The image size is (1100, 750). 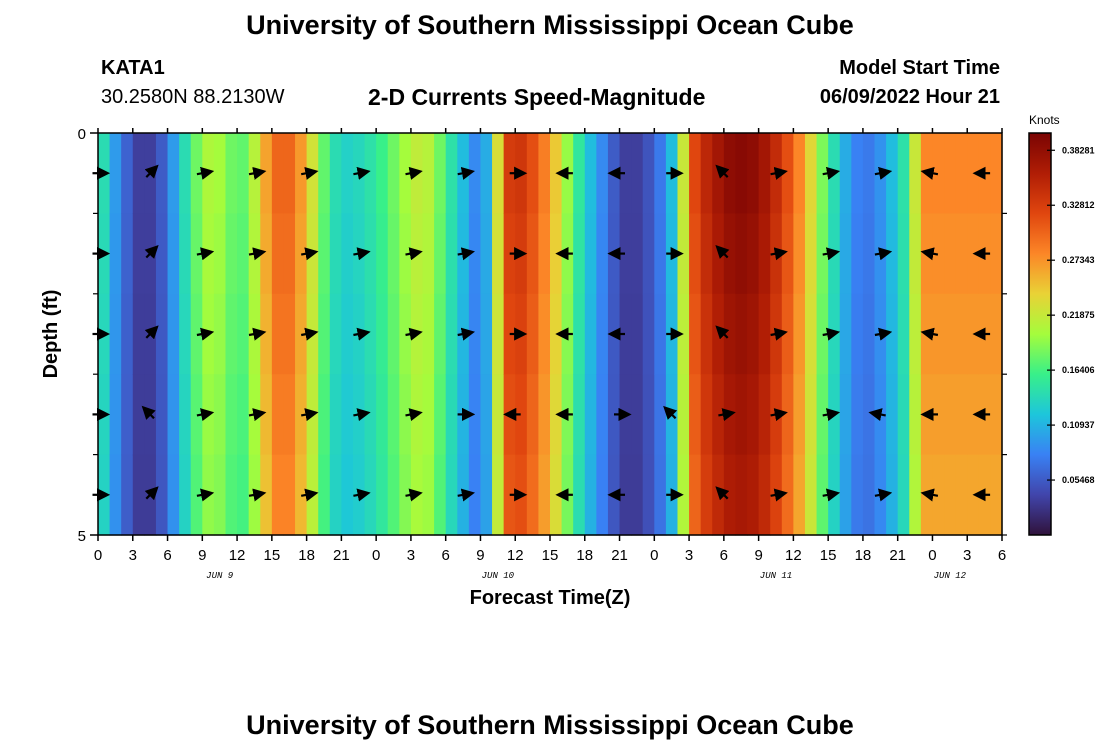 I want to click on date-label: JUN 12, so click(x=950, y=576).